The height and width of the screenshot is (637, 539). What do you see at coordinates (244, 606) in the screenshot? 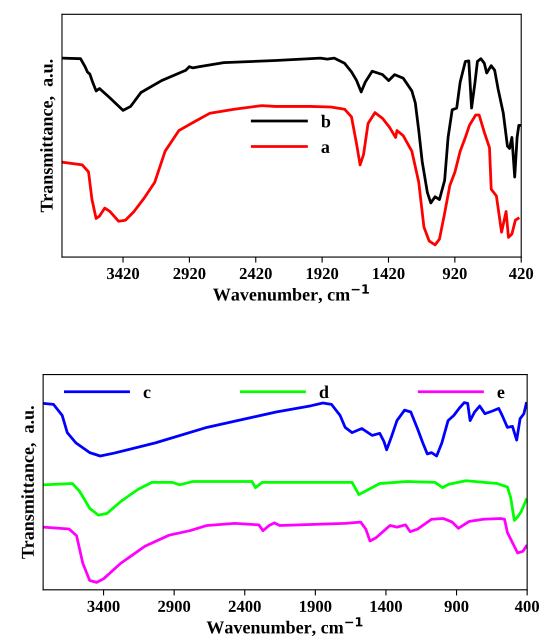
I see `x-tick-label: 2400` at bounding box center [244, 606].